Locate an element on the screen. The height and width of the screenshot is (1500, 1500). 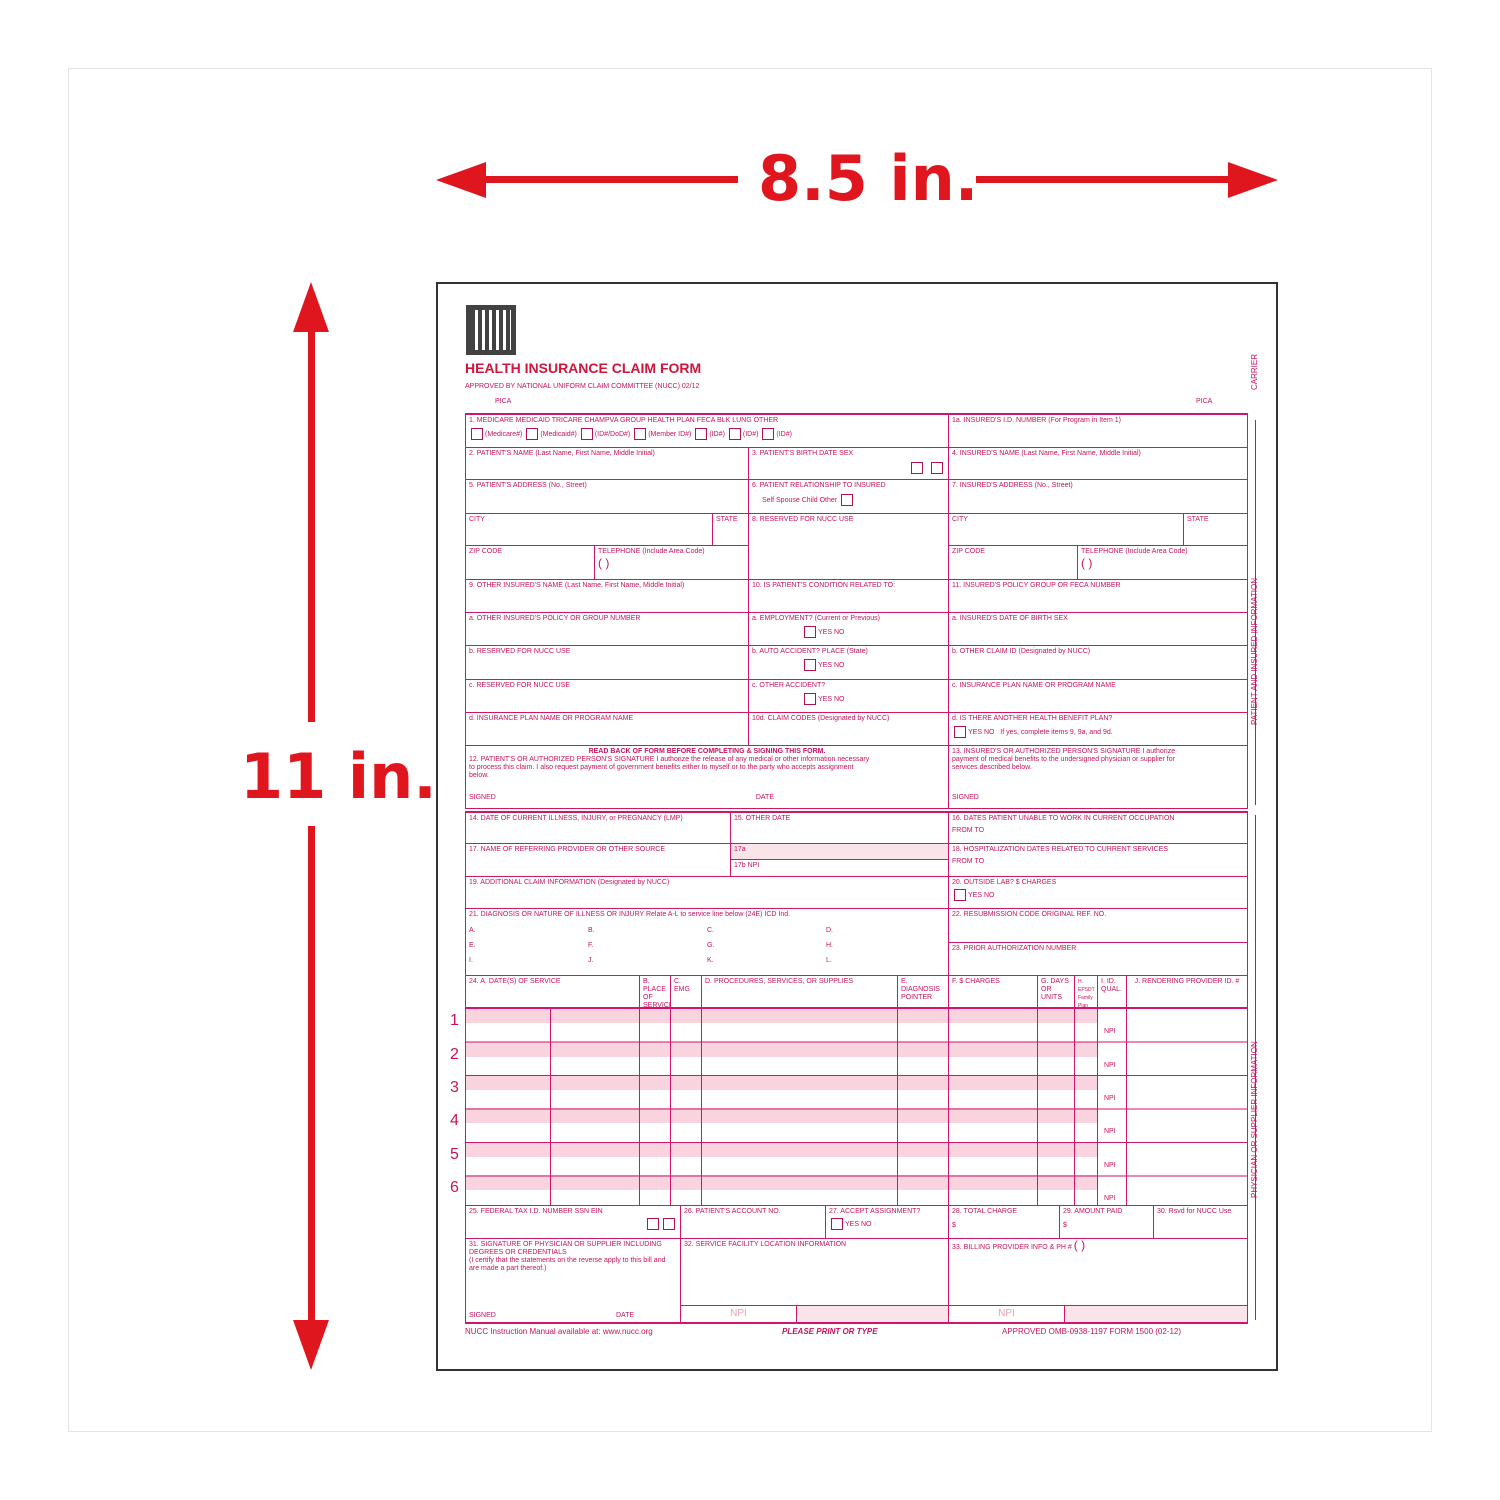
box-11b-other-claim-id: b. OTHER CLAIM ID (Designated by NUCC) is located at coordinates (1098, 662).